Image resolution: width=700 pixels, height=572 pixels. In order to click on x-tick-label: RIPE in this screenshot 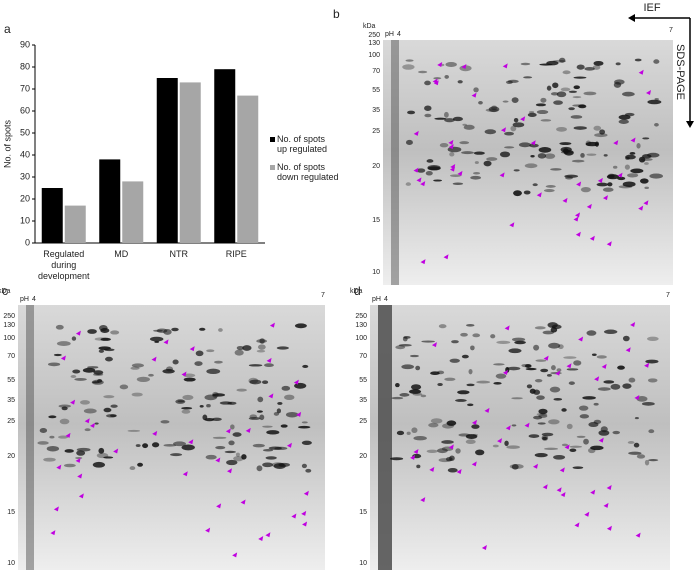, I will do `click(236, 254)`.